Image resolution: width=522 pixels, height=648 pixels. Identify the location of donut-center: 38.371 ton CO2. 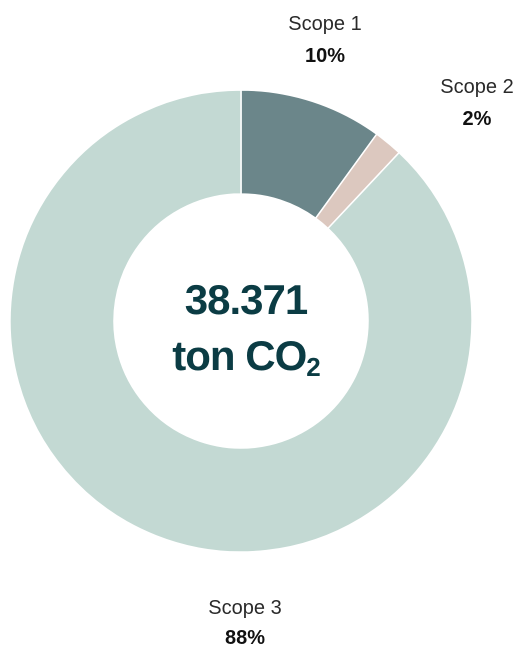
(246, 329).